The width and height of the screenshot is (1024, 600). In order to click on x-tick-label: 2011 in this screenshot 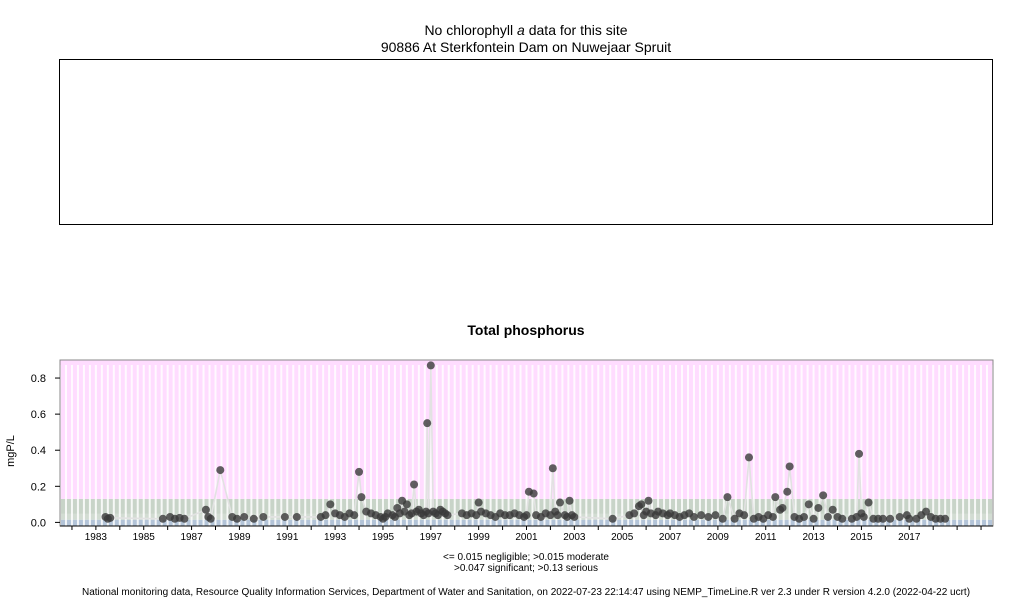, I will do `click(766, 536)`.